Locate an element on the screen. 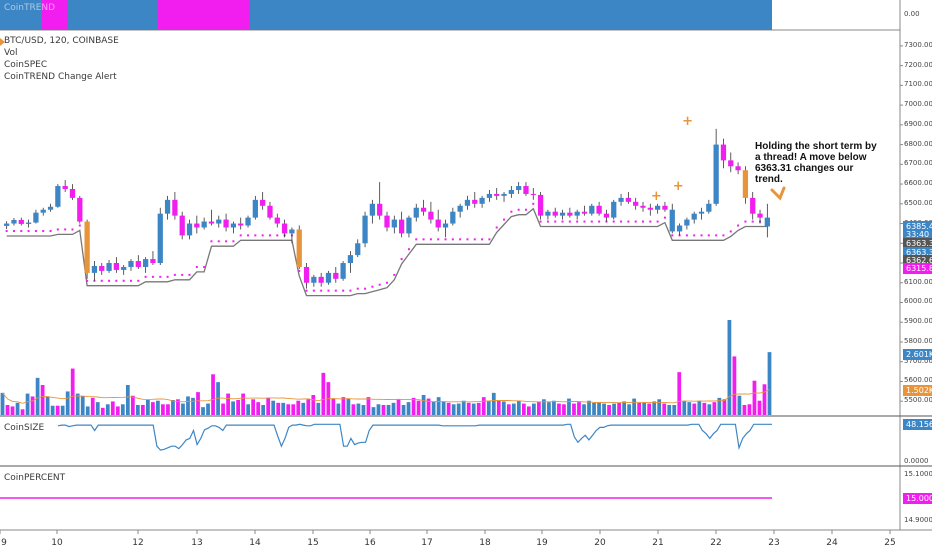 The image size is (932, 550). time-tick-label: 15 is located at coordinates (313, 543).